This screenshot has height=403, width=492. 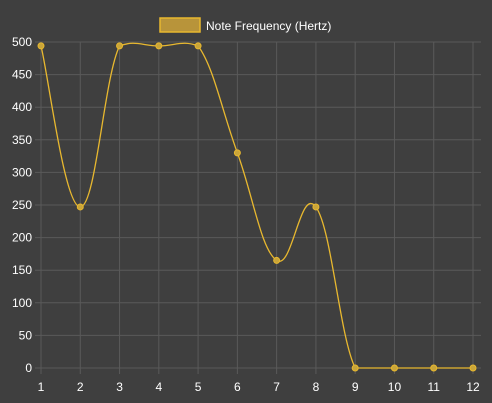 I want to click on x-tick-label: 4, so click(x=158, y=387).